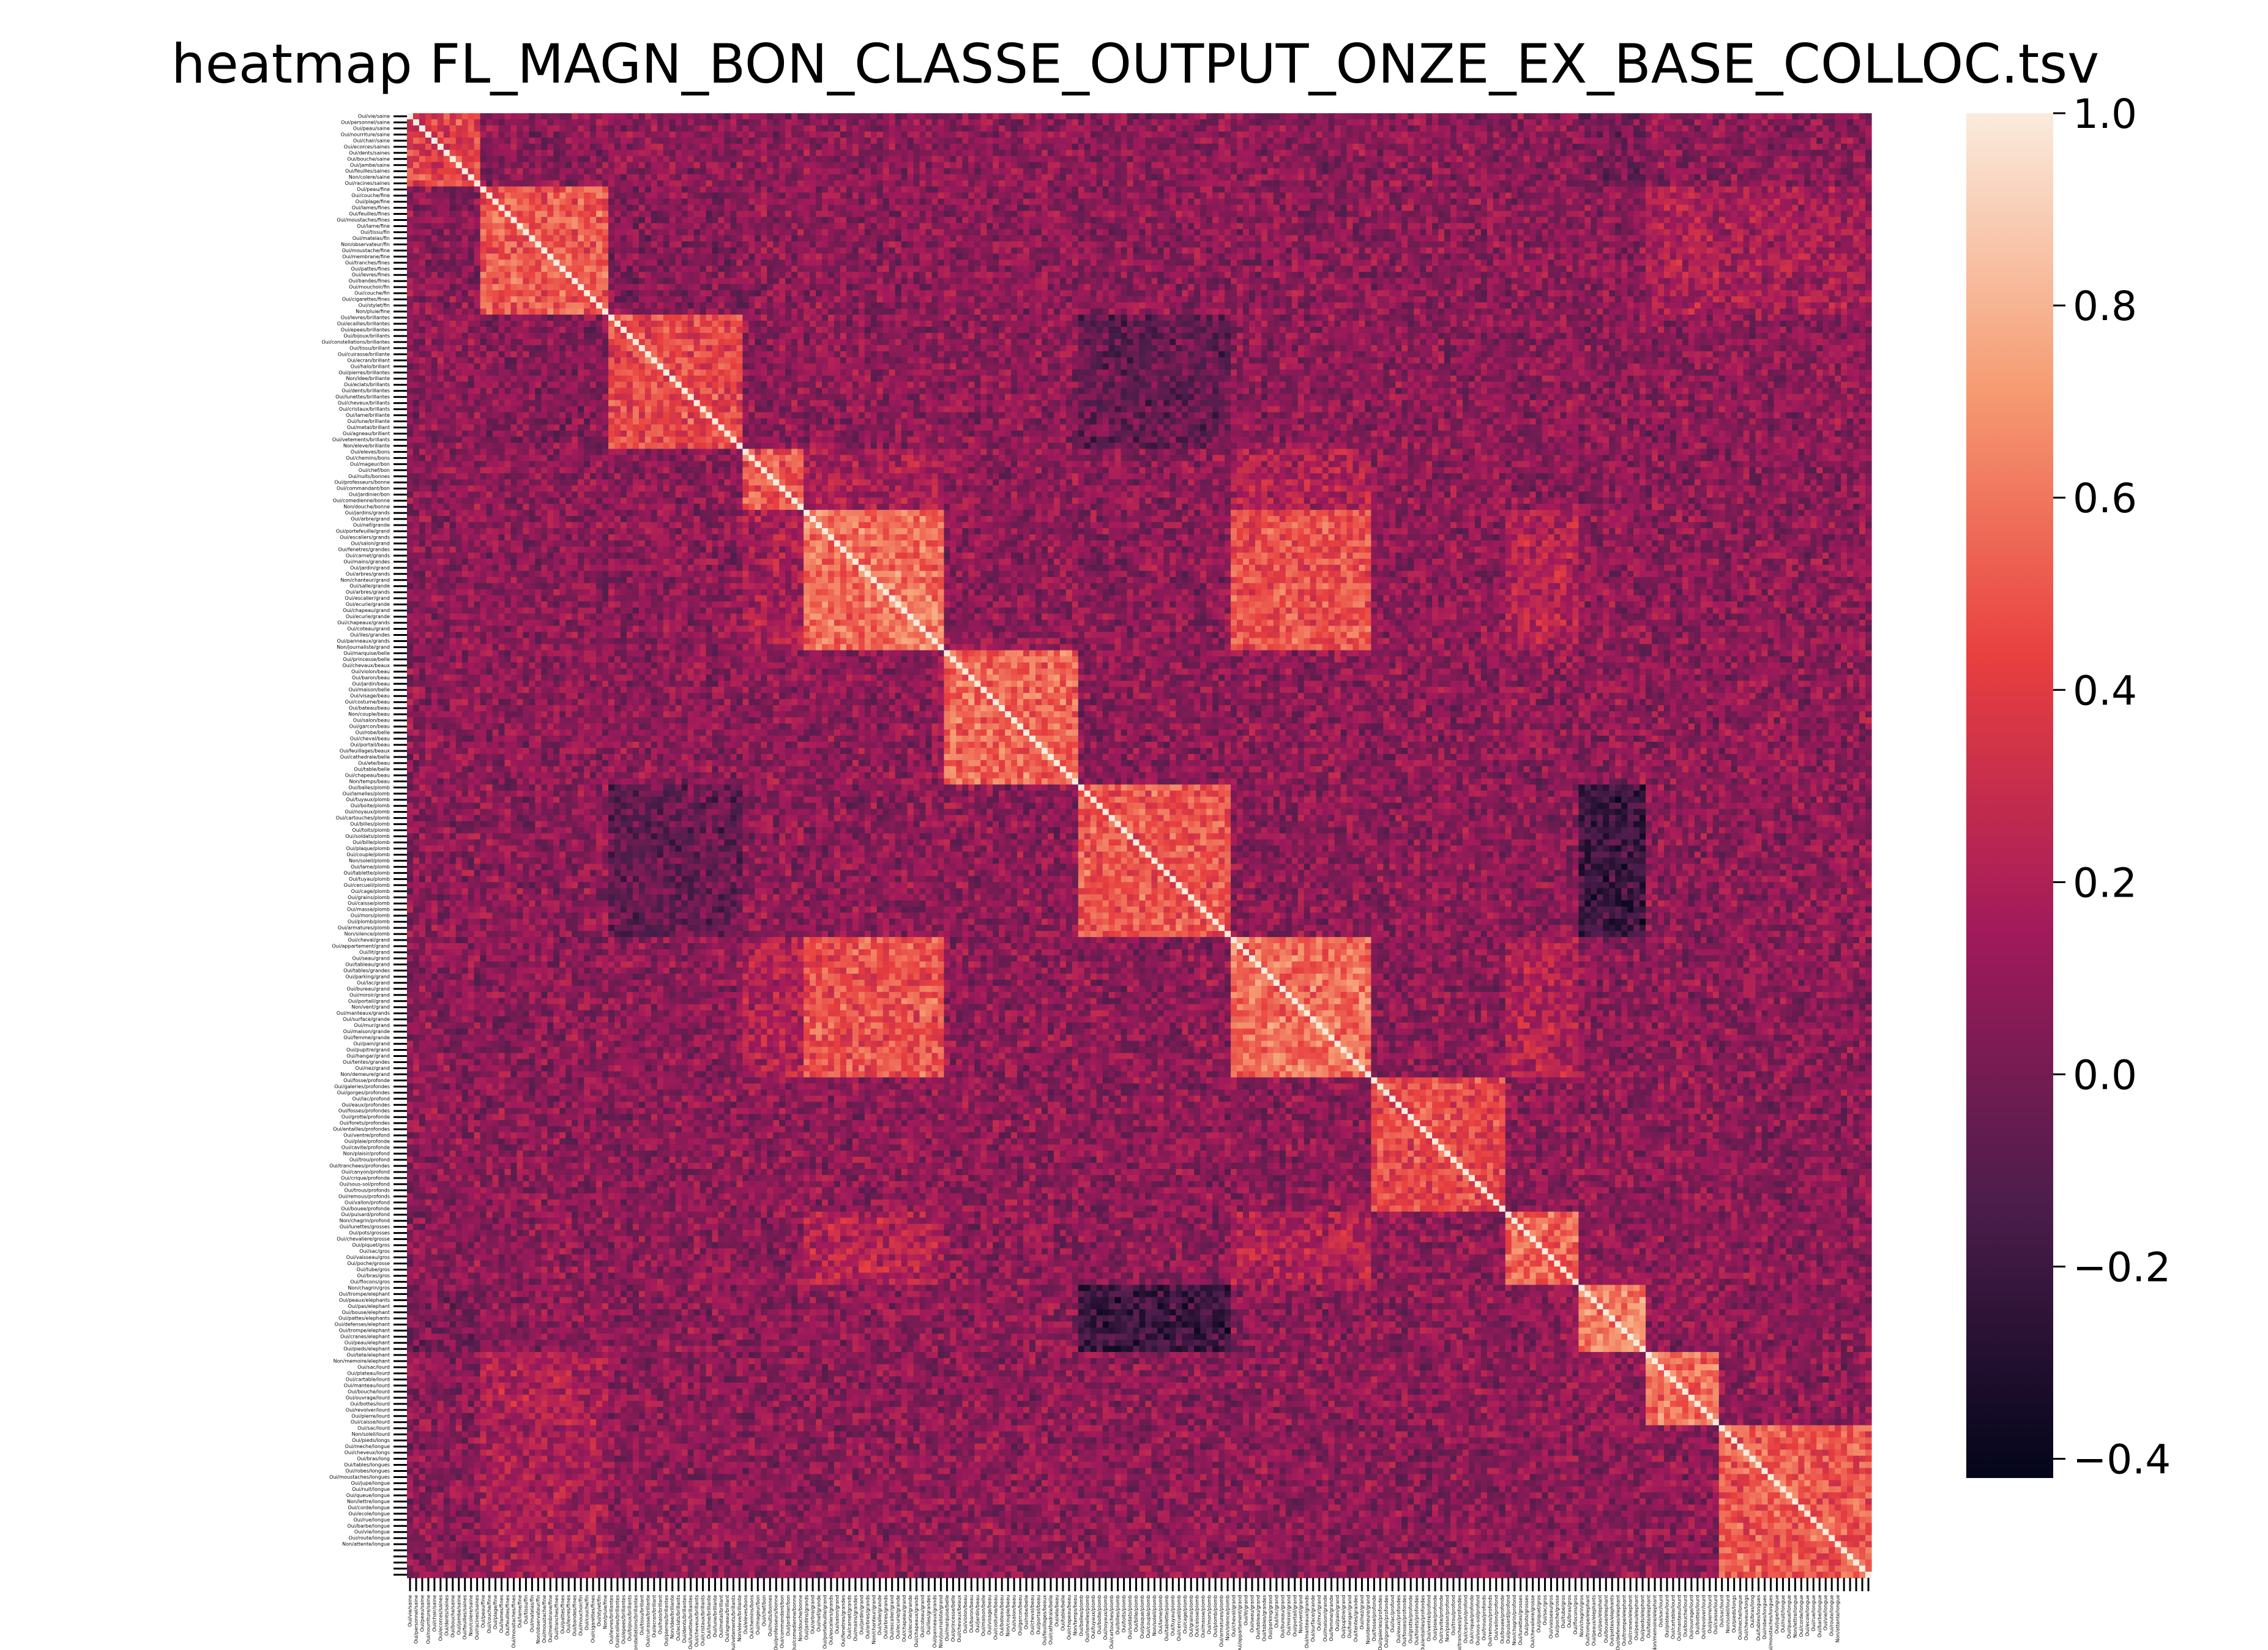 The image size is (2268, 1650). I want to click on row-label: Oui/violon/beau, so click(370, 671).